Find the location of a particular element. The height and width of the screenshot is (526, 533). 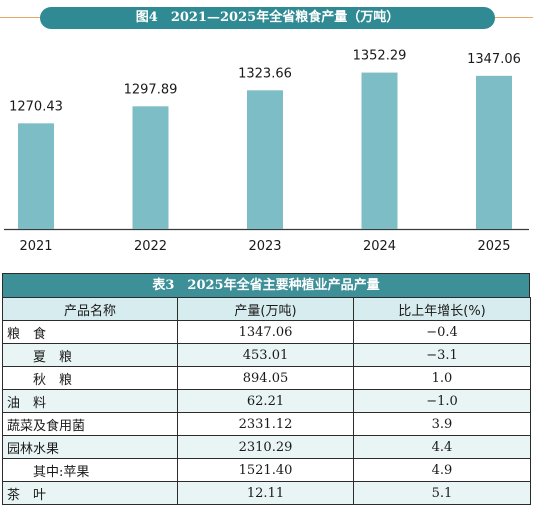

x-tick-label-2025: 2025 is located at coordinates (493, 246).